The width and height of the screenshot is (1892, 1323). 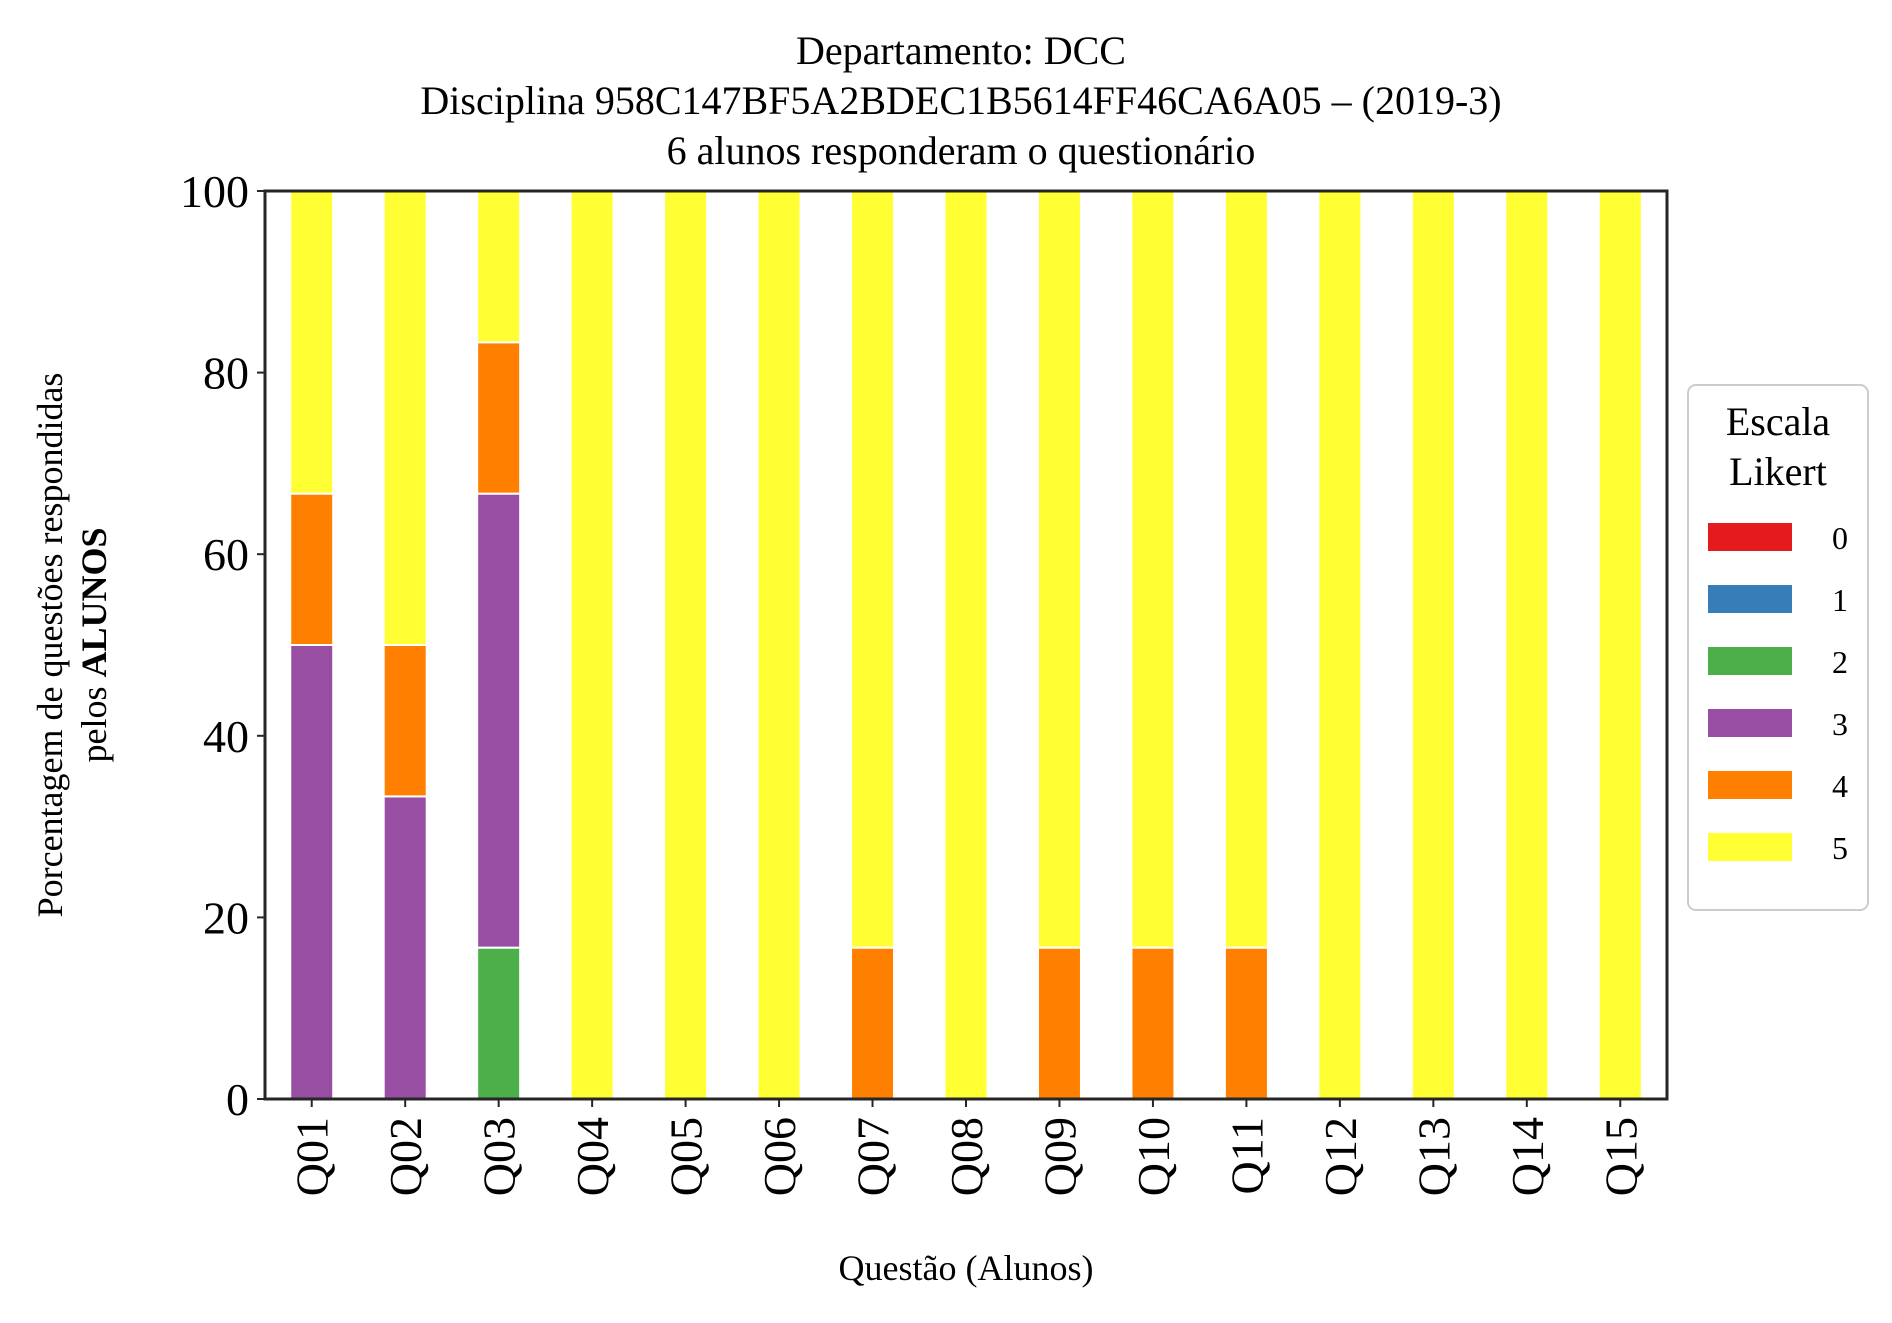 I want to click on x-tick-label: Q08, so click(x=966, y=1156).